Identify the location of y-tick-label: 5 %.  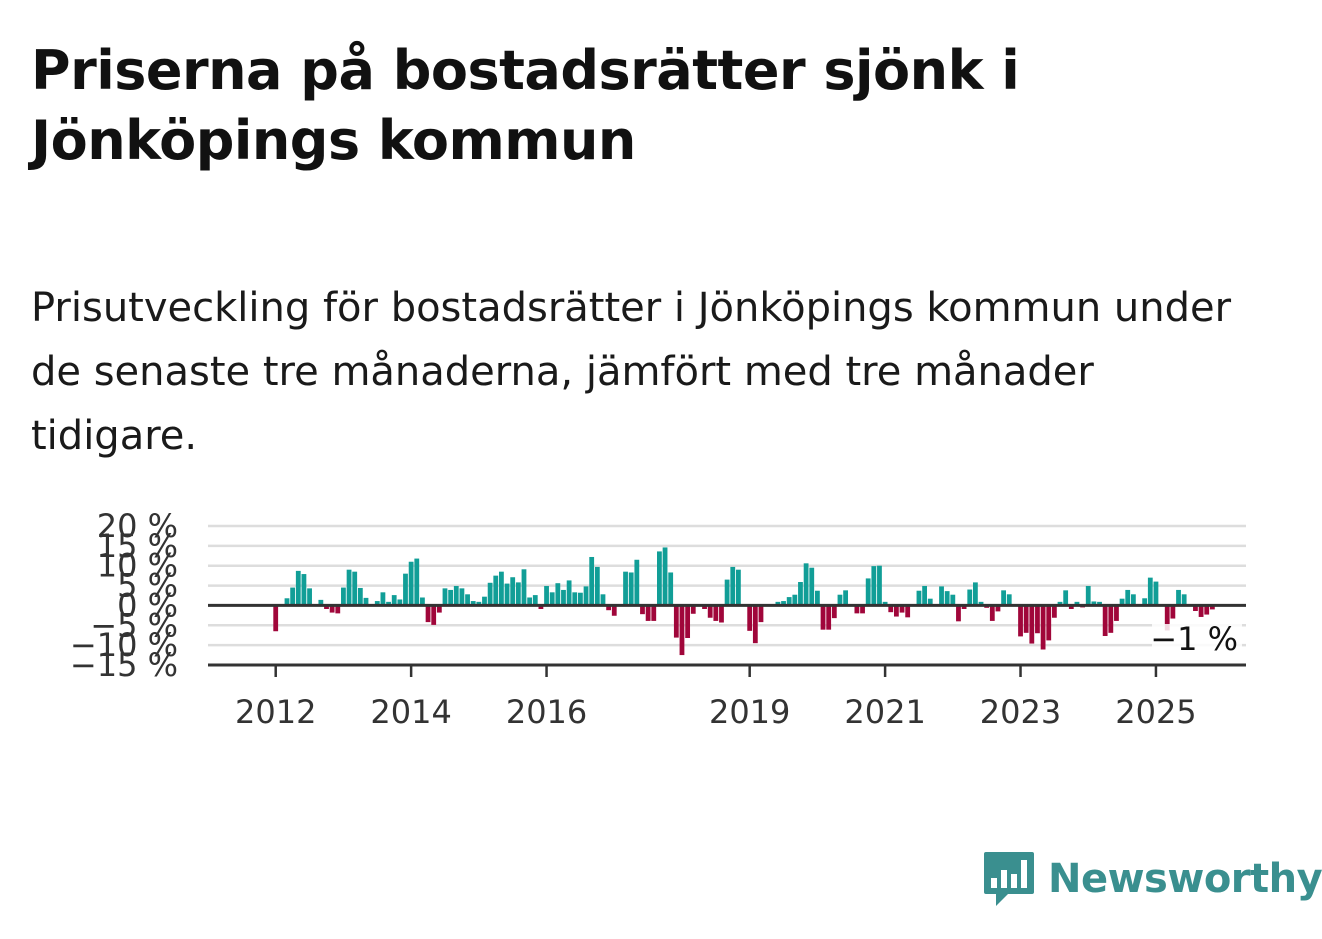
(147, 586).